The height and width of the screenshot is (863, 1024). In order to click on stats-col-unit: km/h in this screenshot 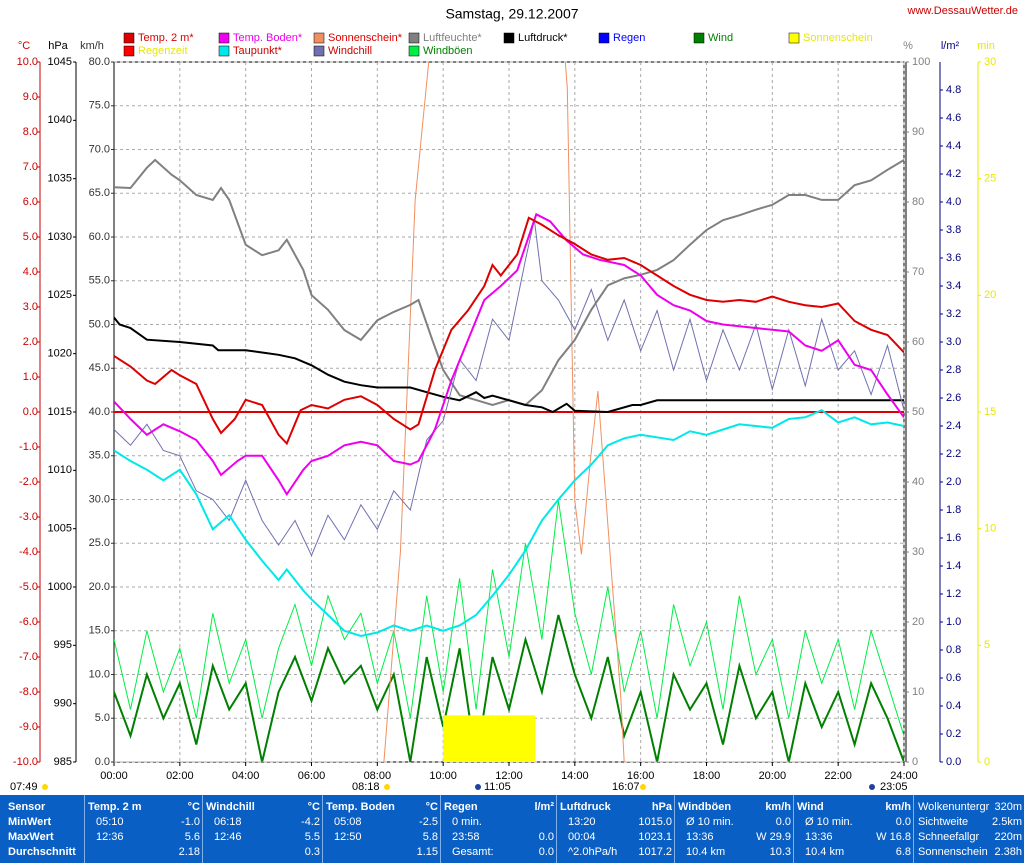, I will do `click(898, 807)`.